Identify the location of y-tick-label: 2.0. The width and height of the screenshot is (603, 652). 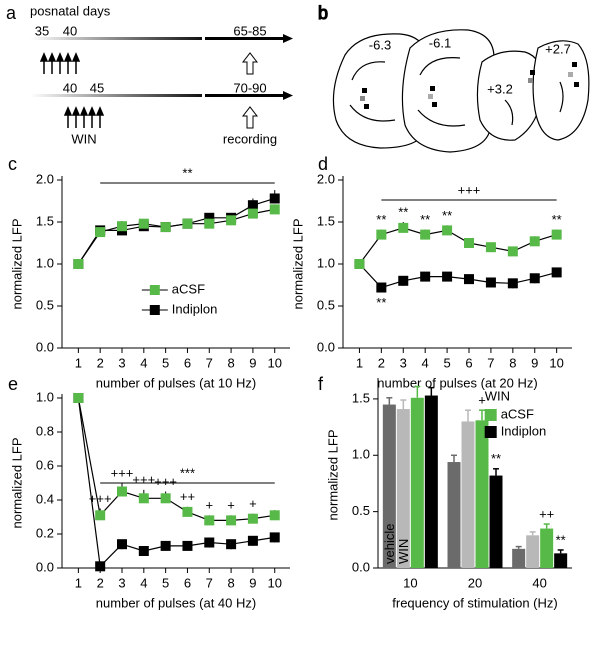
(45, 178).